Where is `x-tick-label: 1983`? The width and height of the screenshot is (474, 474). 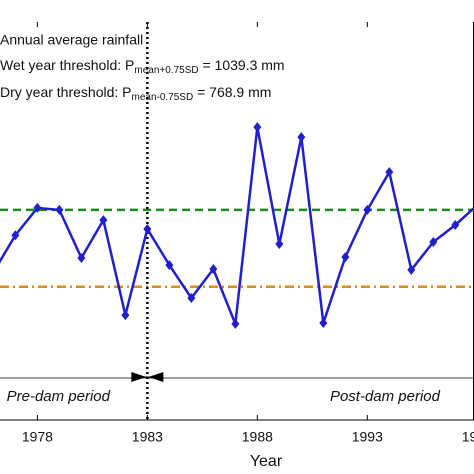
x-tick-label: 1983 is located at coordinates (147, 437).